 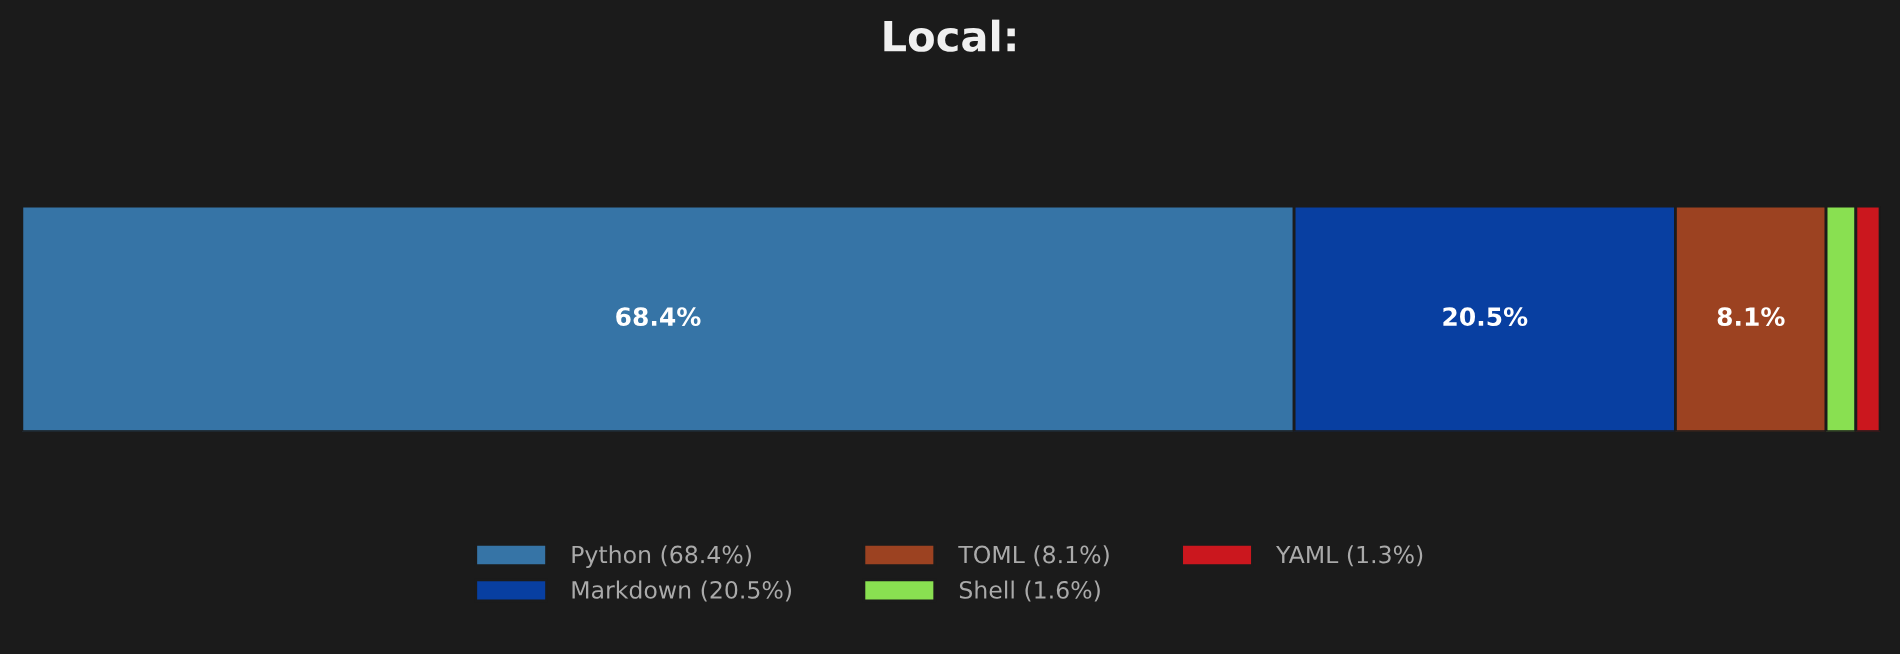 I want to click on data-label: 20.5%, so click(x=1485, y=317).